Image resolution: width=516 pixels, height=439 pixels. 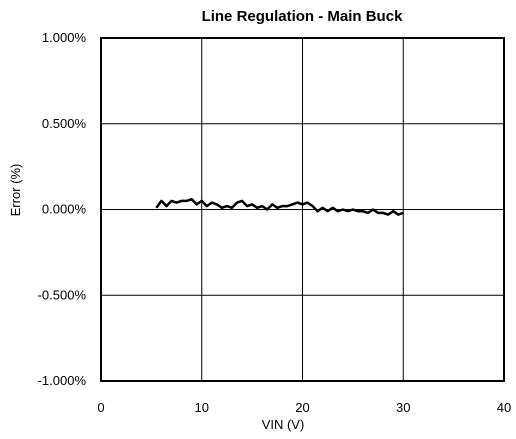 I want to click on x-tick-label: 20, so click(x=302, y=407).